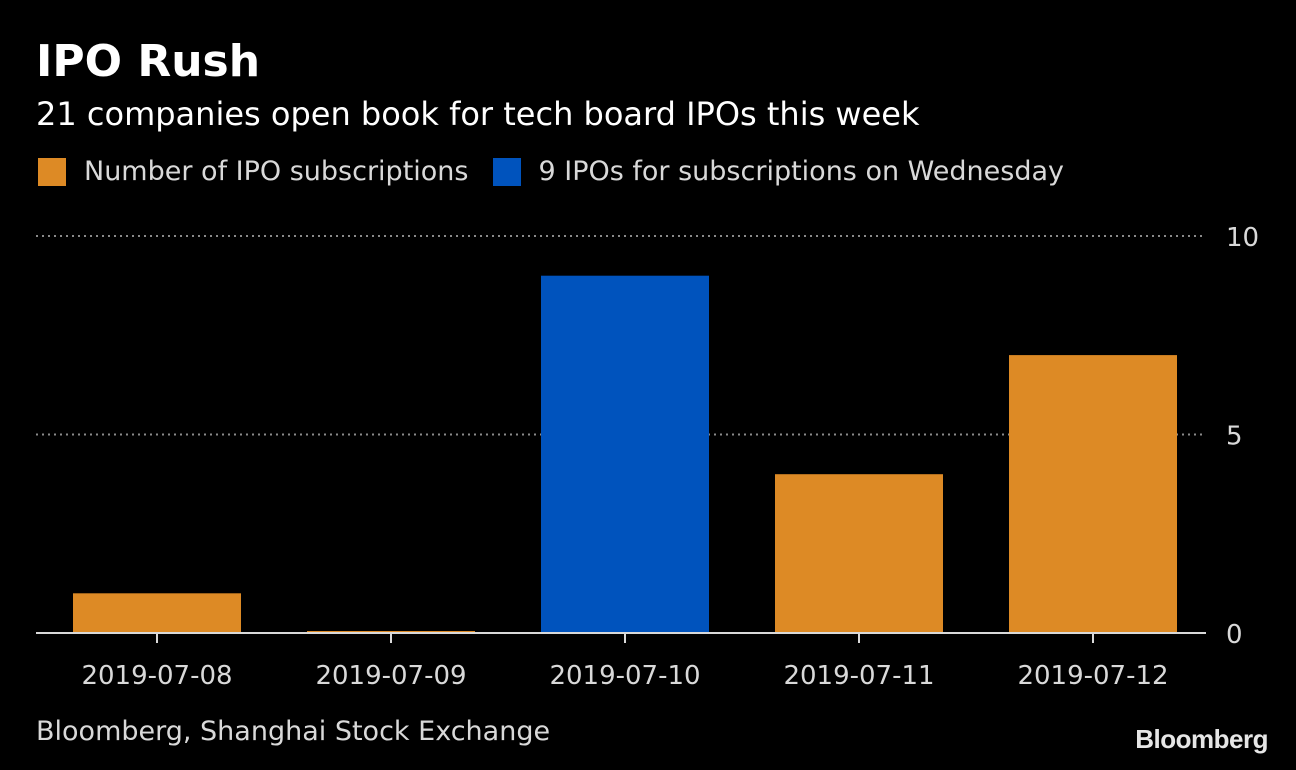  Describe the element at coordinates (293, 731) in the screenshot. I see `source-note: Bloomberg, Shanghai Stock Exchange` at that location.